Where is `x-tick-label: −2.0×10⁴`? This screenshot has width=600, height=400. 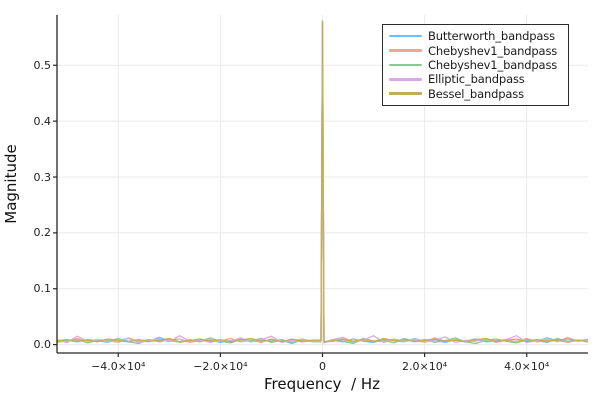 x-tick-label: −2.0×10⁴ is located at coordinates (220, 366).